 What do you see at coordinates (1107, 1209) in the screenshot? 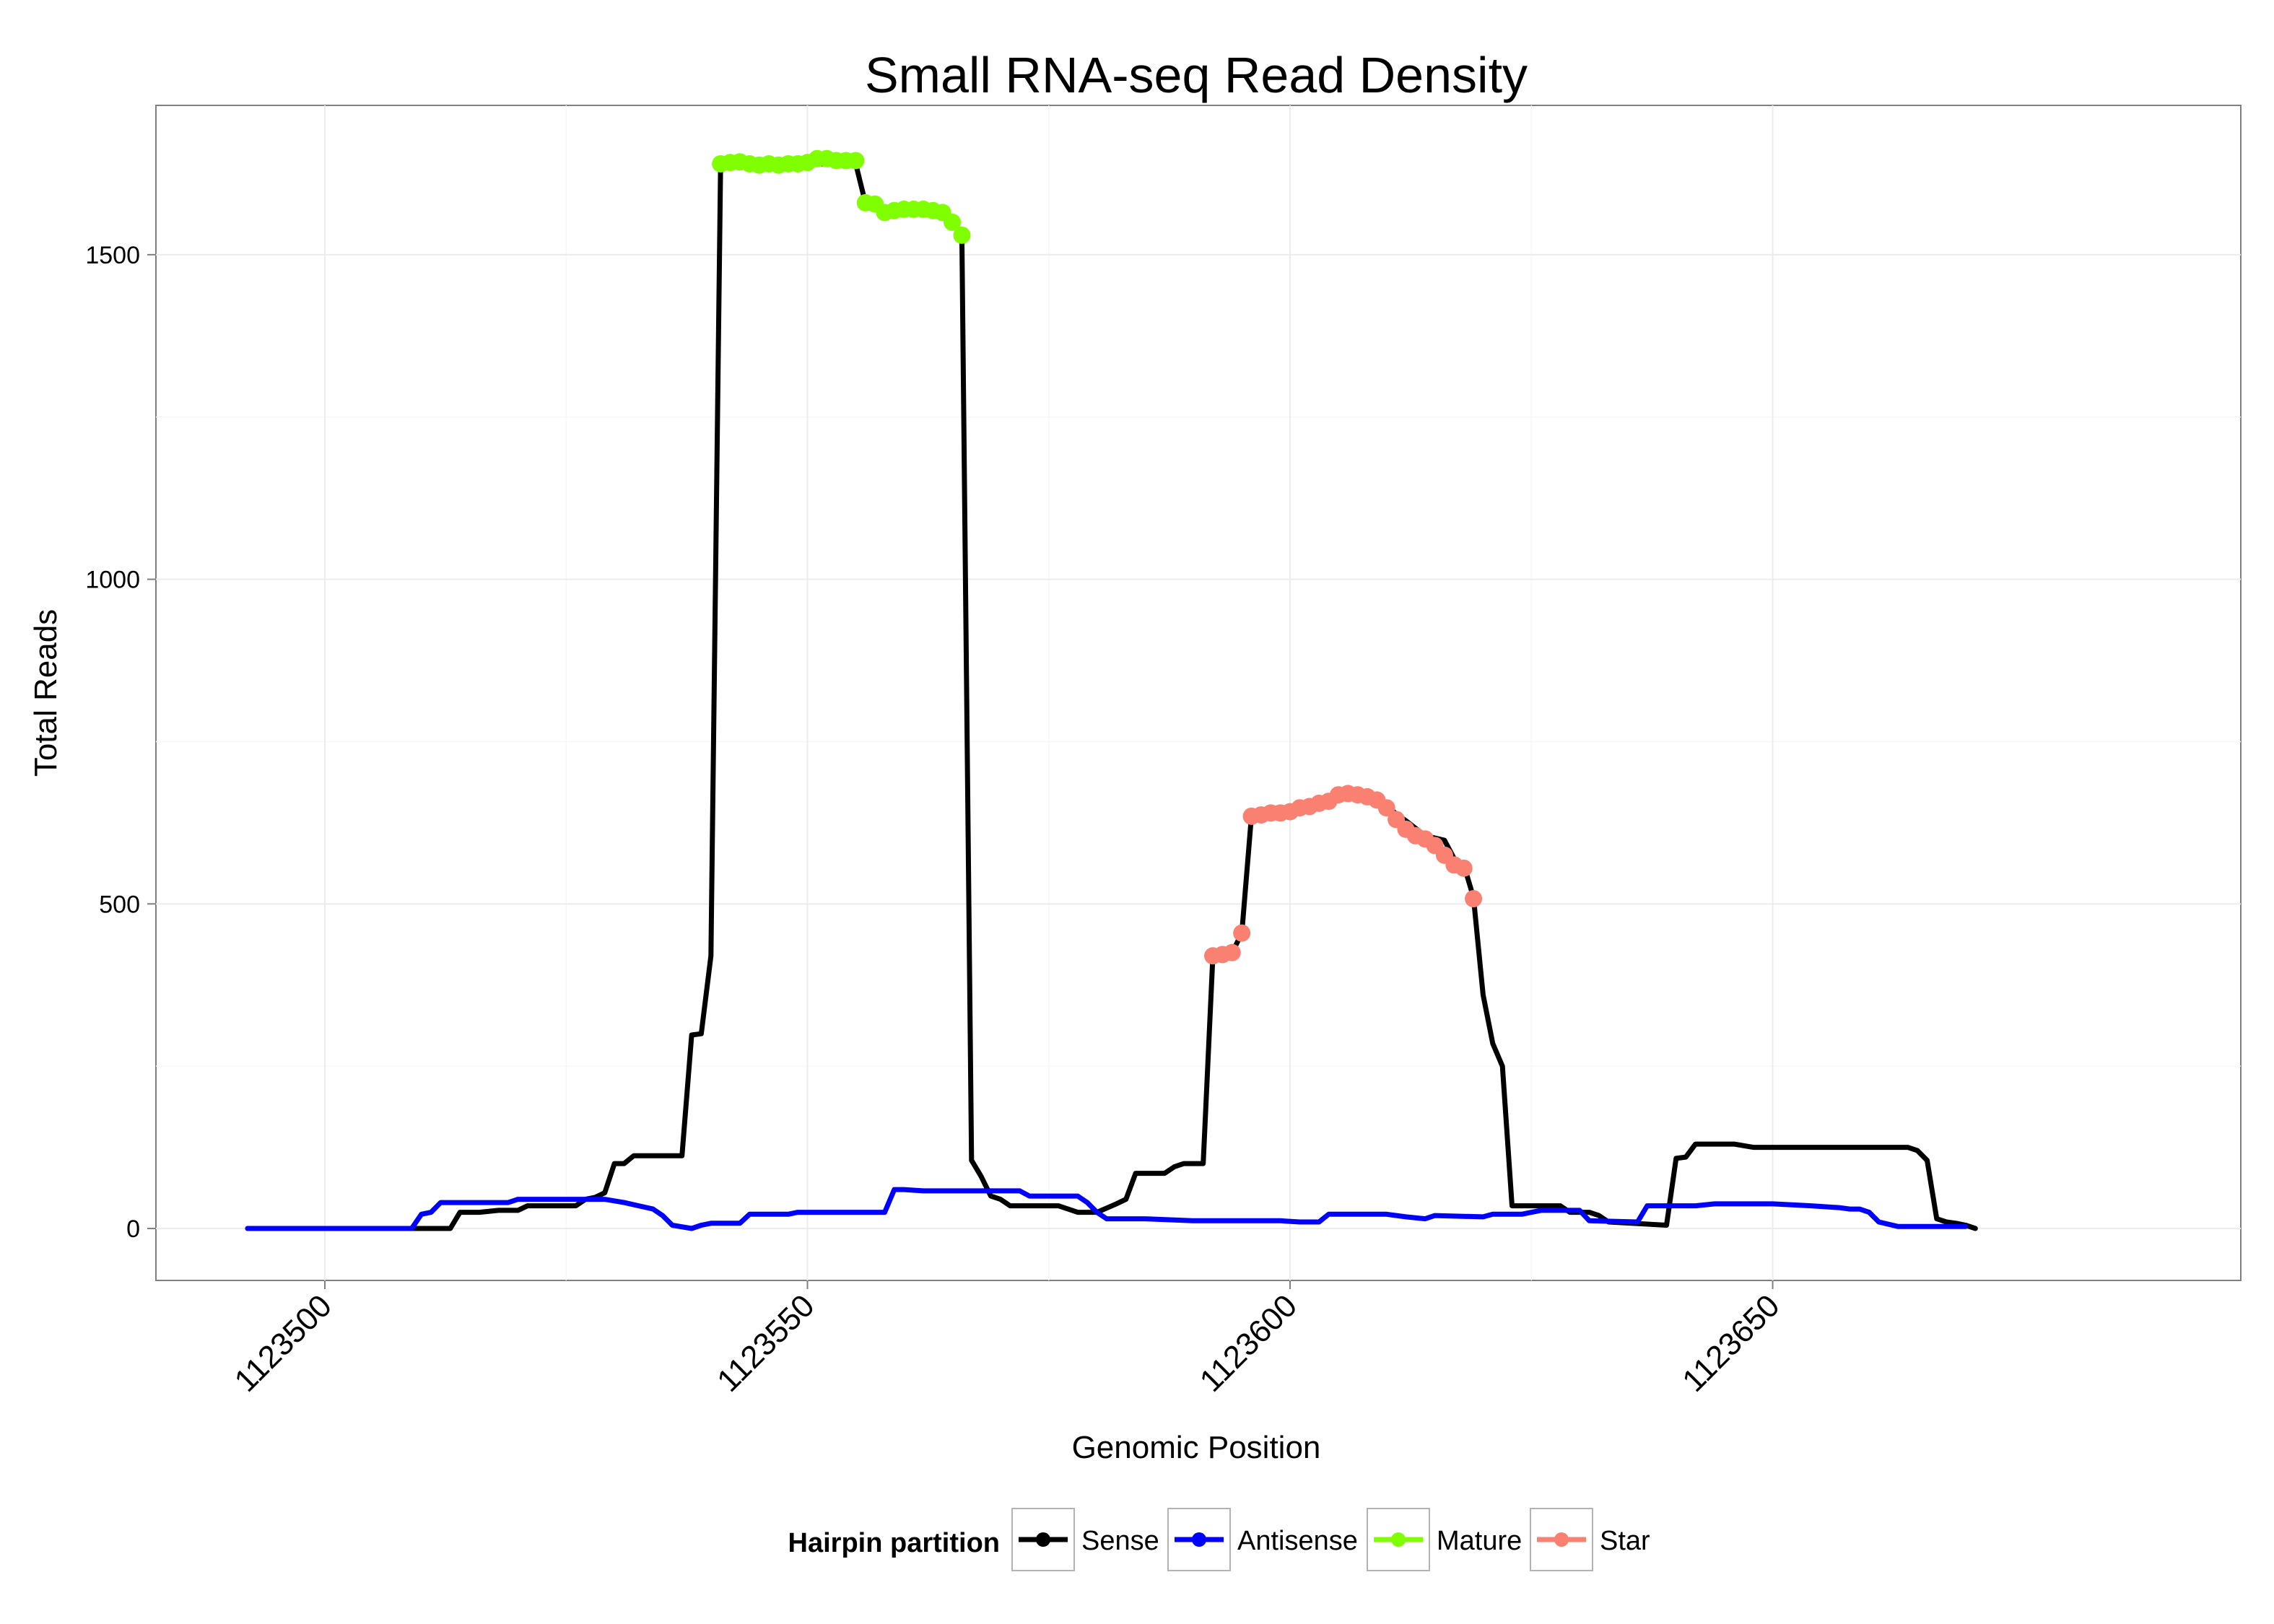
I see `antisense-series-line` at bounding box center [1107, 1209].